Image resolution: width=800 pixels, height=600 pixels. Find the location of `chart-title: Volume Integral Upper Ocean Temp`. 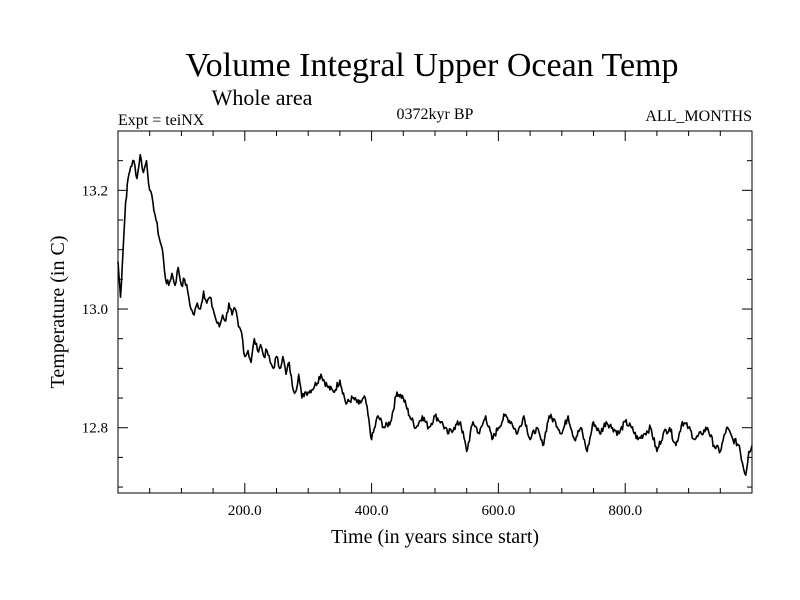

chart-title: Volume Integral Upper Ocean Temp is located at coordinates (432, 65).